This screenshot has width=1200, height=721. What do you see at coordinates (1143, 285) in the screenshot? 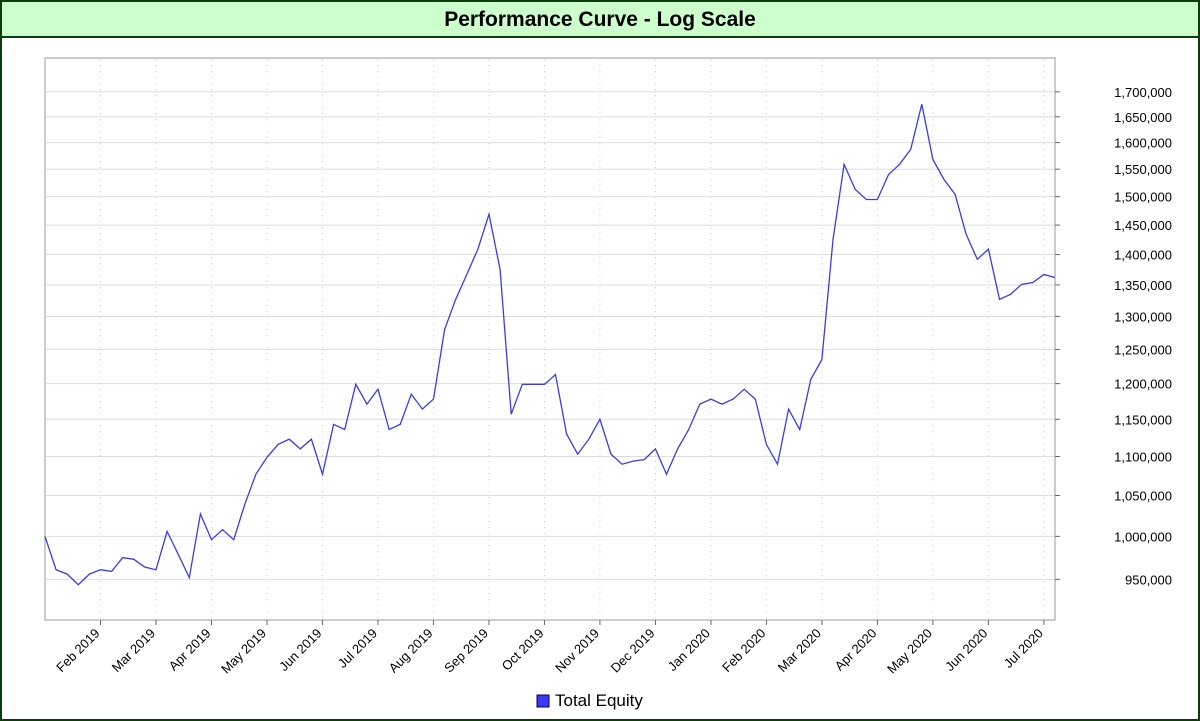
I see `y-tick-label: 1,350,000` at bounding box center [1143, 285].